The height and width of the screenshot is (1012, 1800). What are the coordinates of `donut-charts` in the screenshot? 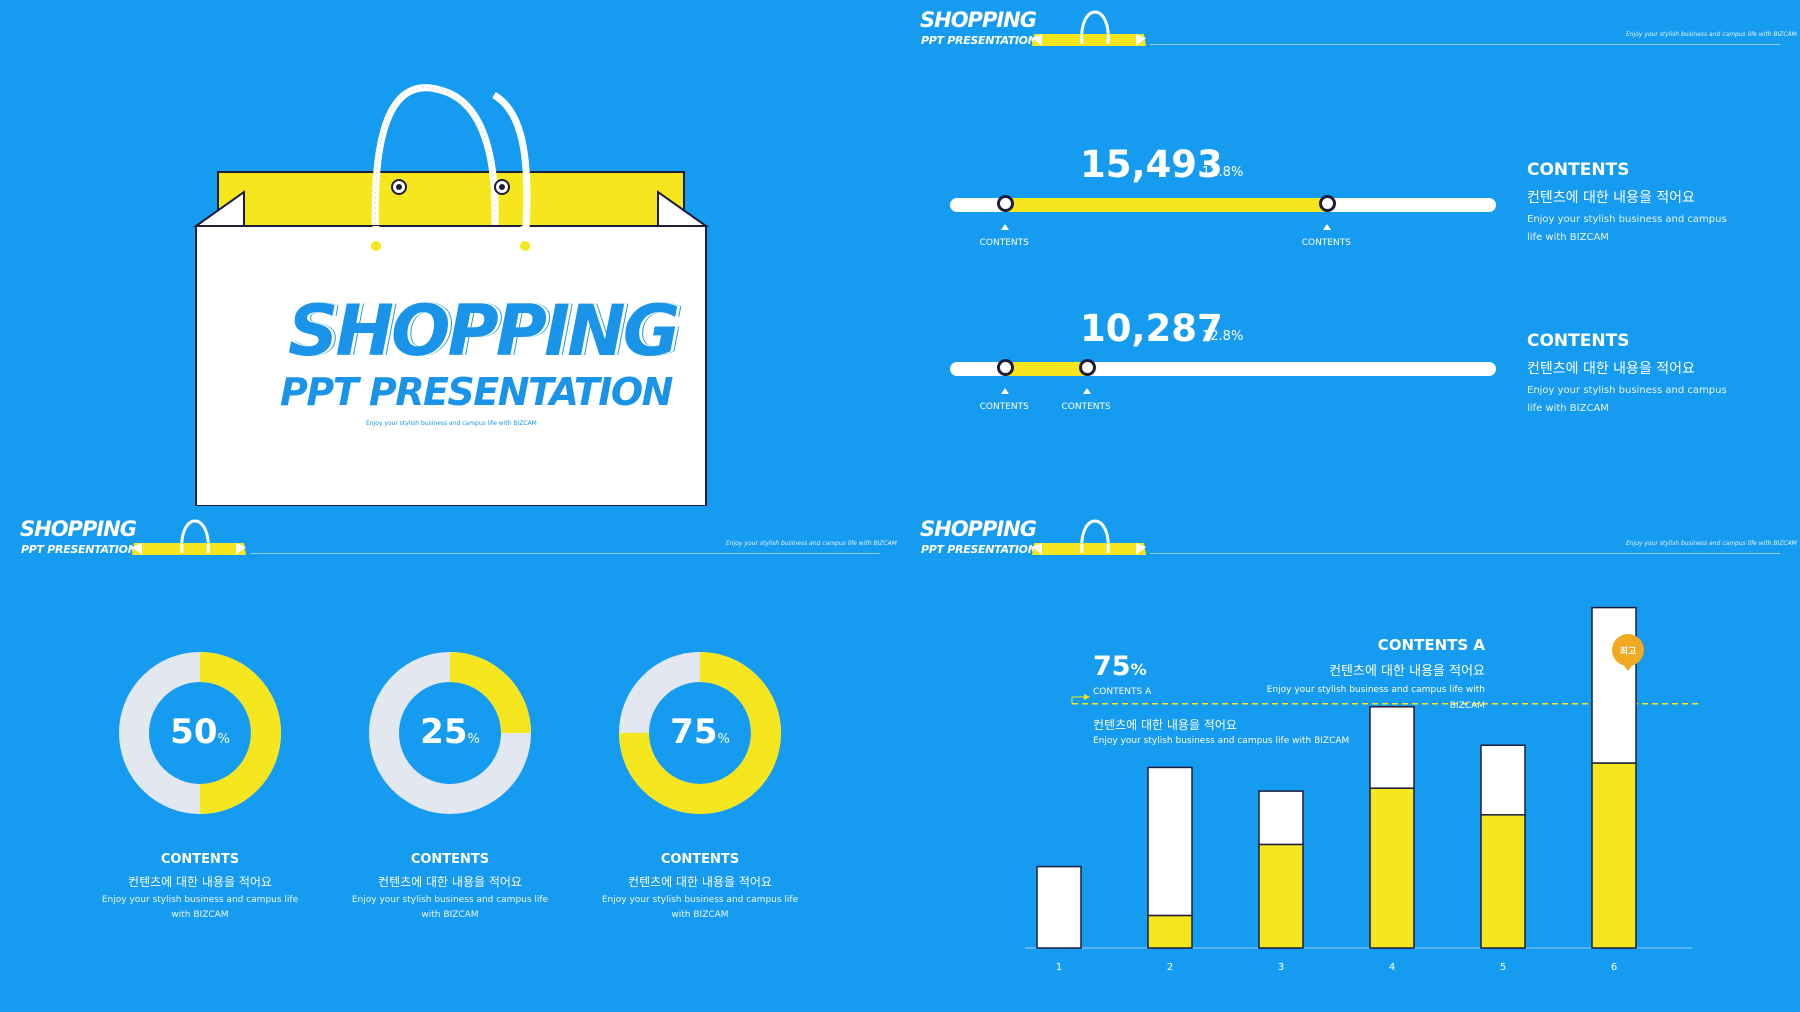 It's located at (450, 733).